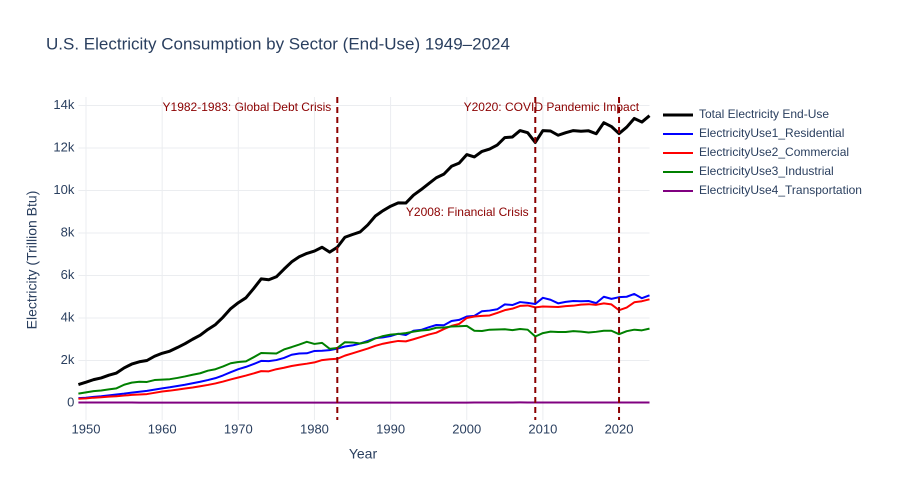  What do you see at coordinates (162, 428) in the screenshot?
I see `x-tick-label: 1960` at bounding box center [162, 428].